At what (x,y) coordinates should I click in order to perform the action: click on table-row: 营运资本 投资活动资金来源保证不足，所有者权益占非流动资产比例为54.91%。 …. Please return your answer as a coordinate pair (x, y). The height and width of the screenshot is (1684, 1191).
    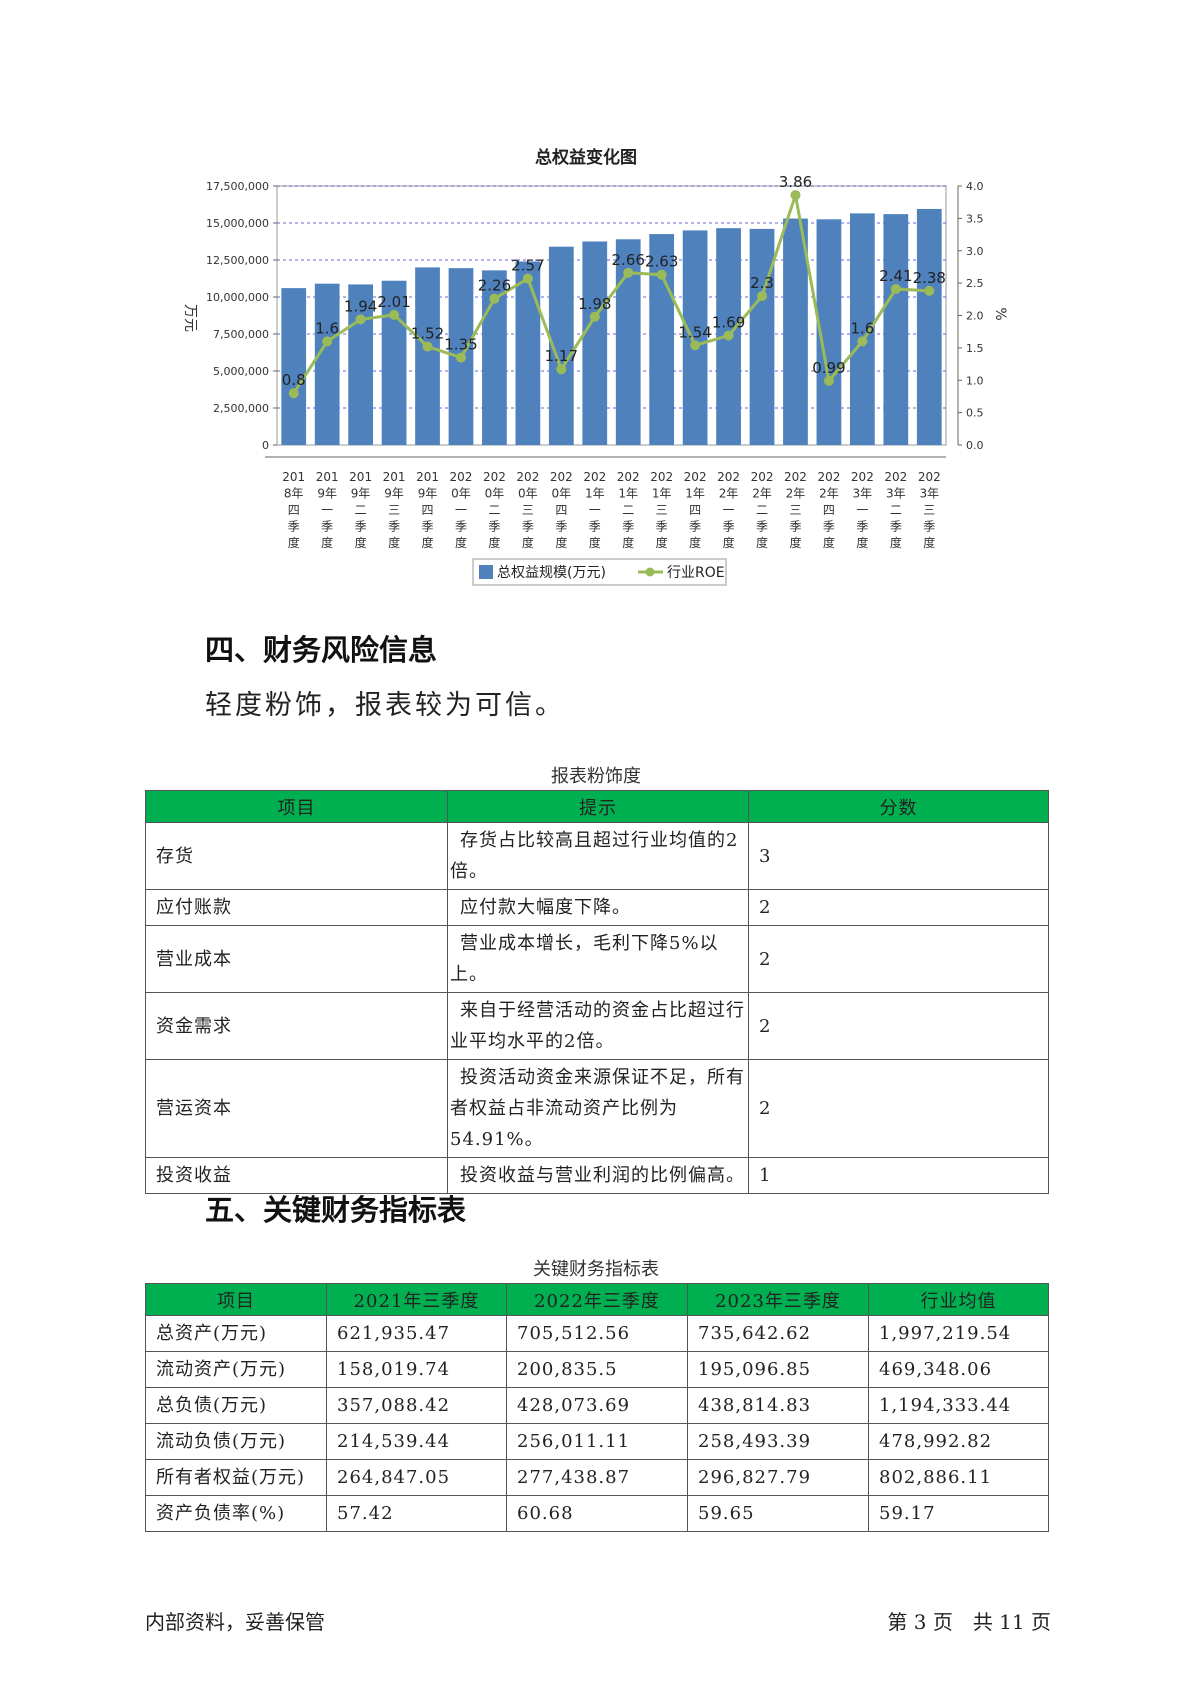
    Looking at the image, I should click on (597, 1108).